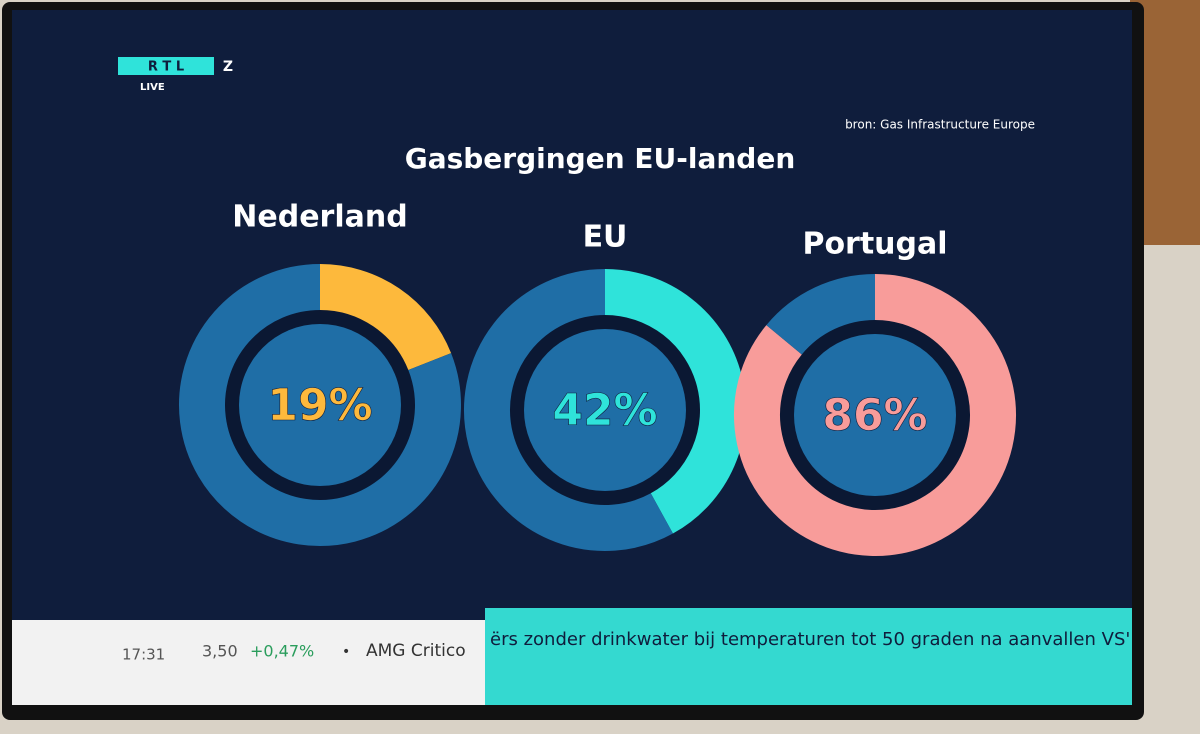 The image size is (1200, 734). Describe the element at coordinates (605, 237) in the screenshot. I see `donut-title: EU` at that location.